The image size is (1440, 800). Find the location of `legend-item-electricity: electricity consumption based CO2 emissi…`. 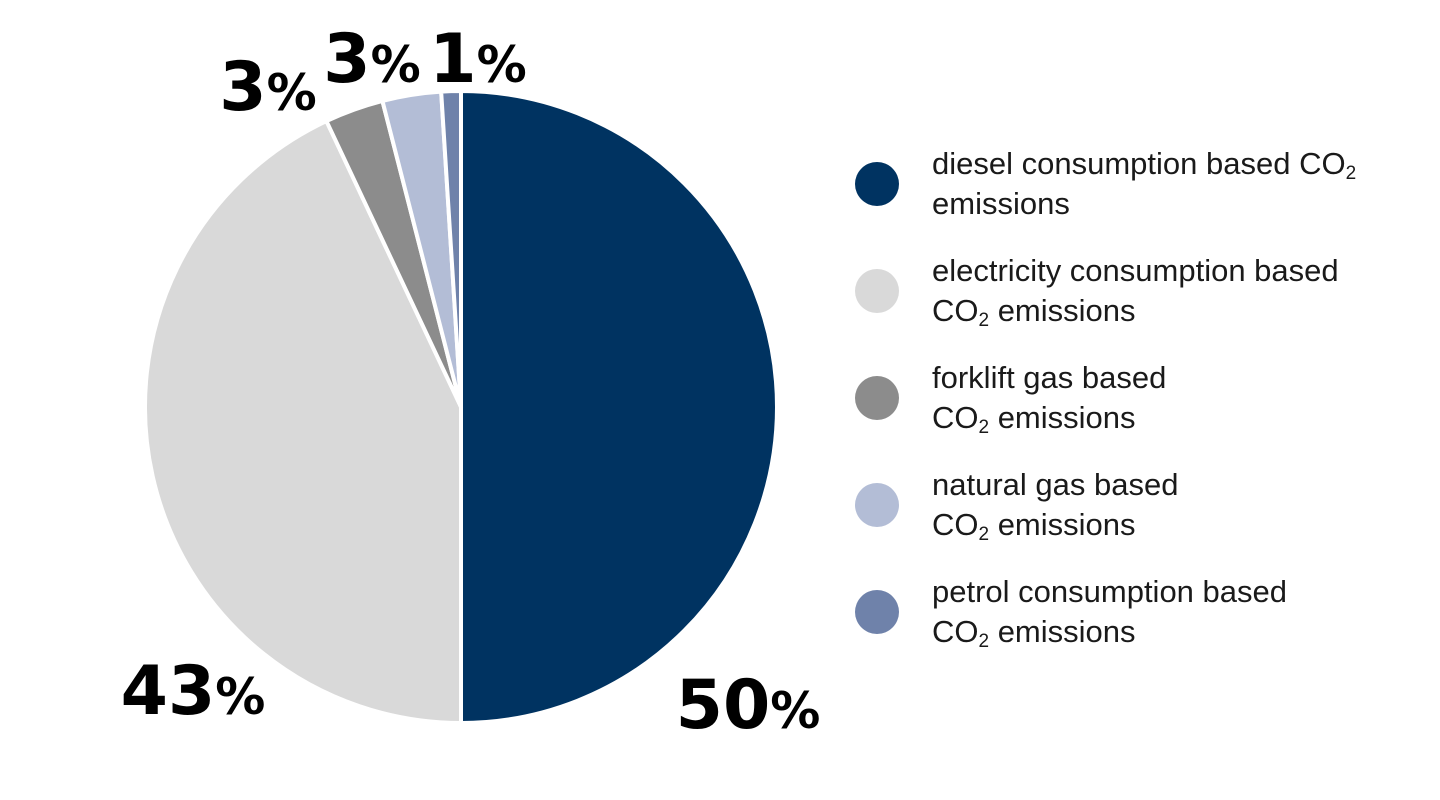

legend-item-electricity: electricity consumption based CO2 emissi… is located at coordinates (1140, 290).